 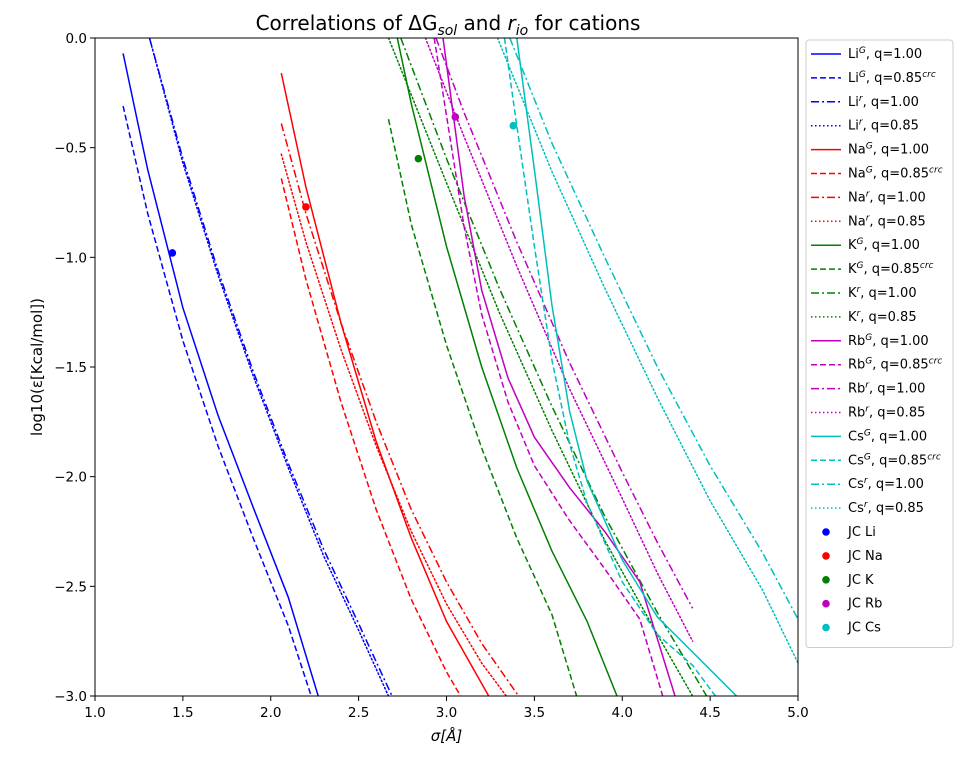 What do you see at coordinates (856, 389) in the screenshot?
I see `legend-label-part: Rb` at bounding box center [856, 389].